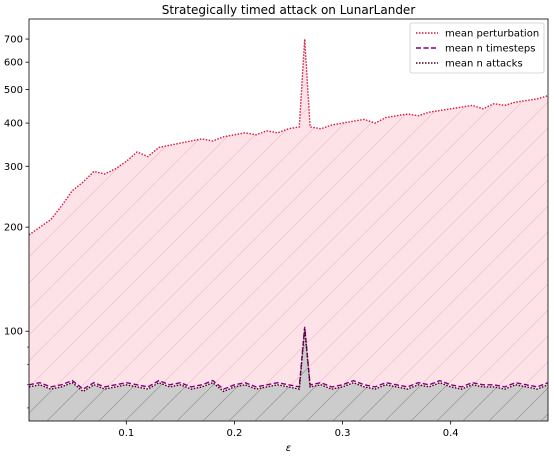 The image size is (554, 457). I want to click on y-tick-label: 500, so click(13, 90).